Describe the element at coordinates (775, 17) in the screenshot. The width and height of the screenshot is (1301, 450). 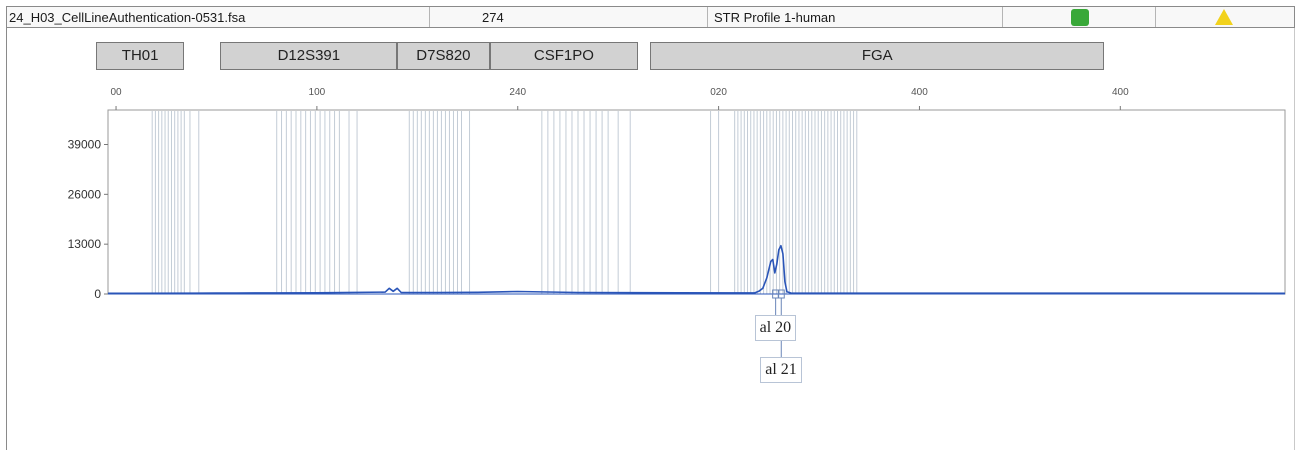
I see `profile-name: STR Profile 1-human` at that location.